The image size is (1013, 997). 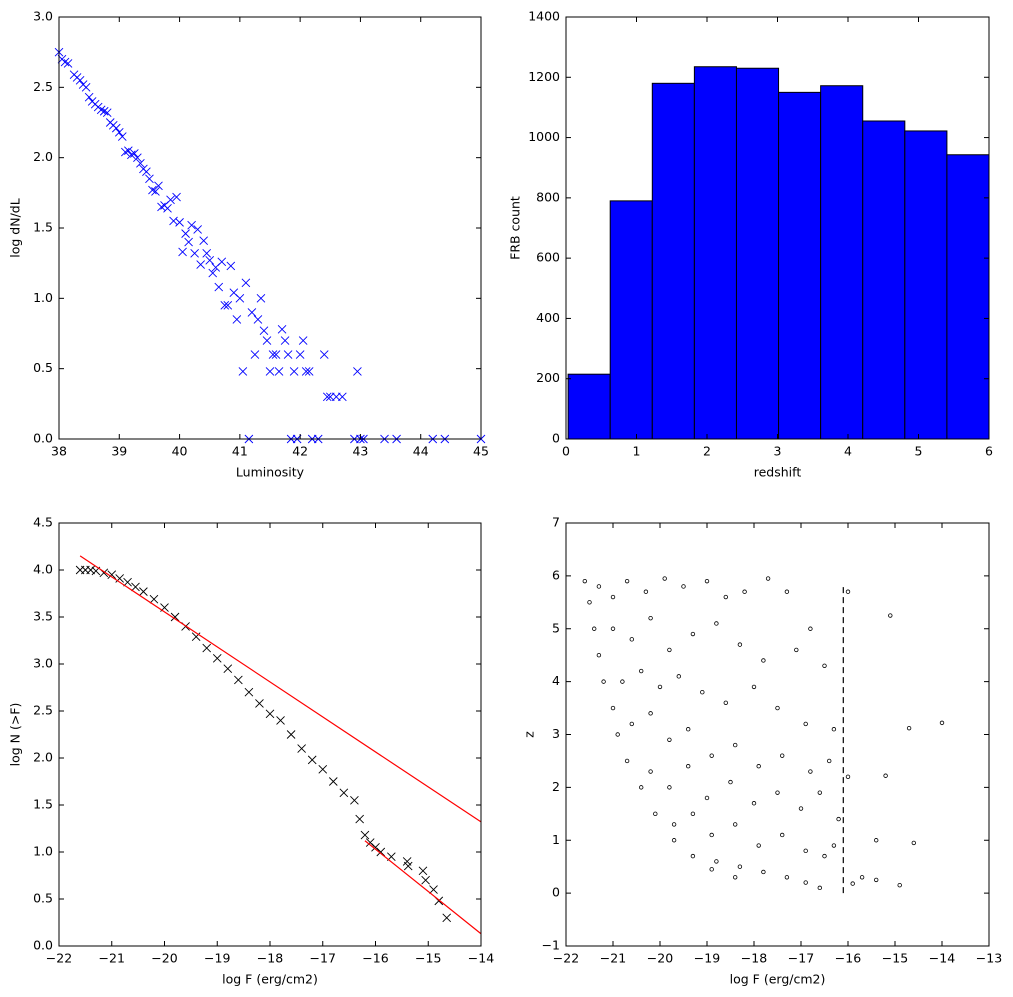 What do you see at coordinates (566, 451) in the screenshot?
I see `x-tick-label: 0` at bounding box center [566, 451].